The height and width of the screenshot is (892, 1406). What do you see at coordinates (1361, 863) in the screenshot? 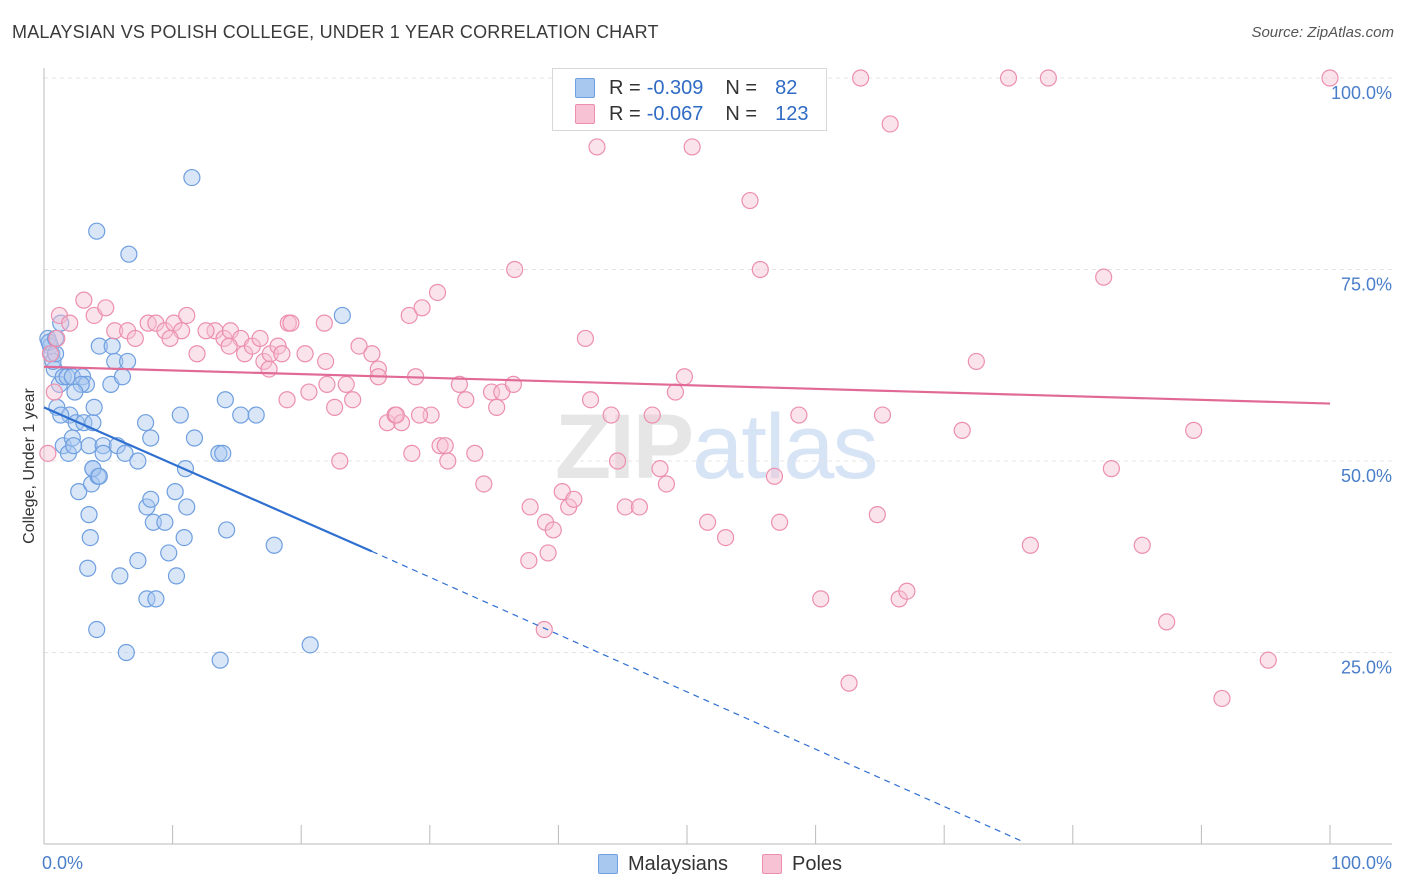
I see `x-tick-label: 100.0%` at bounding box center [1361, 863].